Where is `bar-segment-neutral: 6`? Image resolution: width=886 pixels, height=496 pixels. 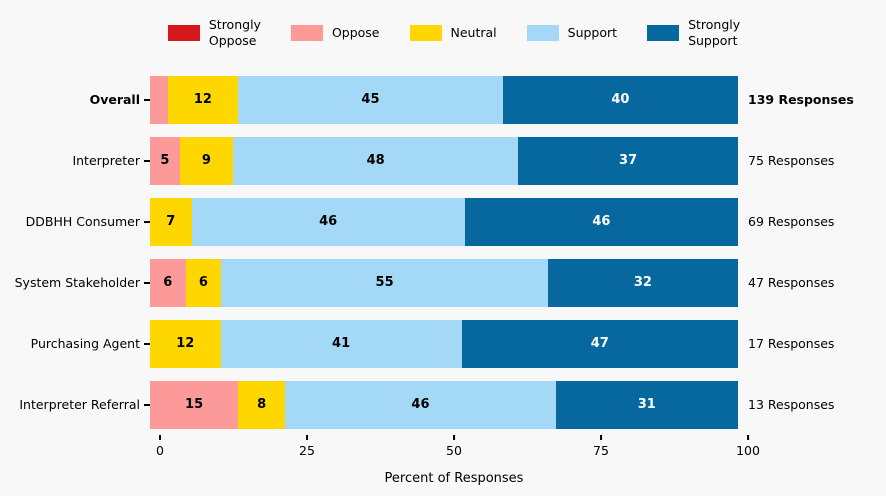
bar-segment-neutral: 6 is located at coordinates (203, 282).